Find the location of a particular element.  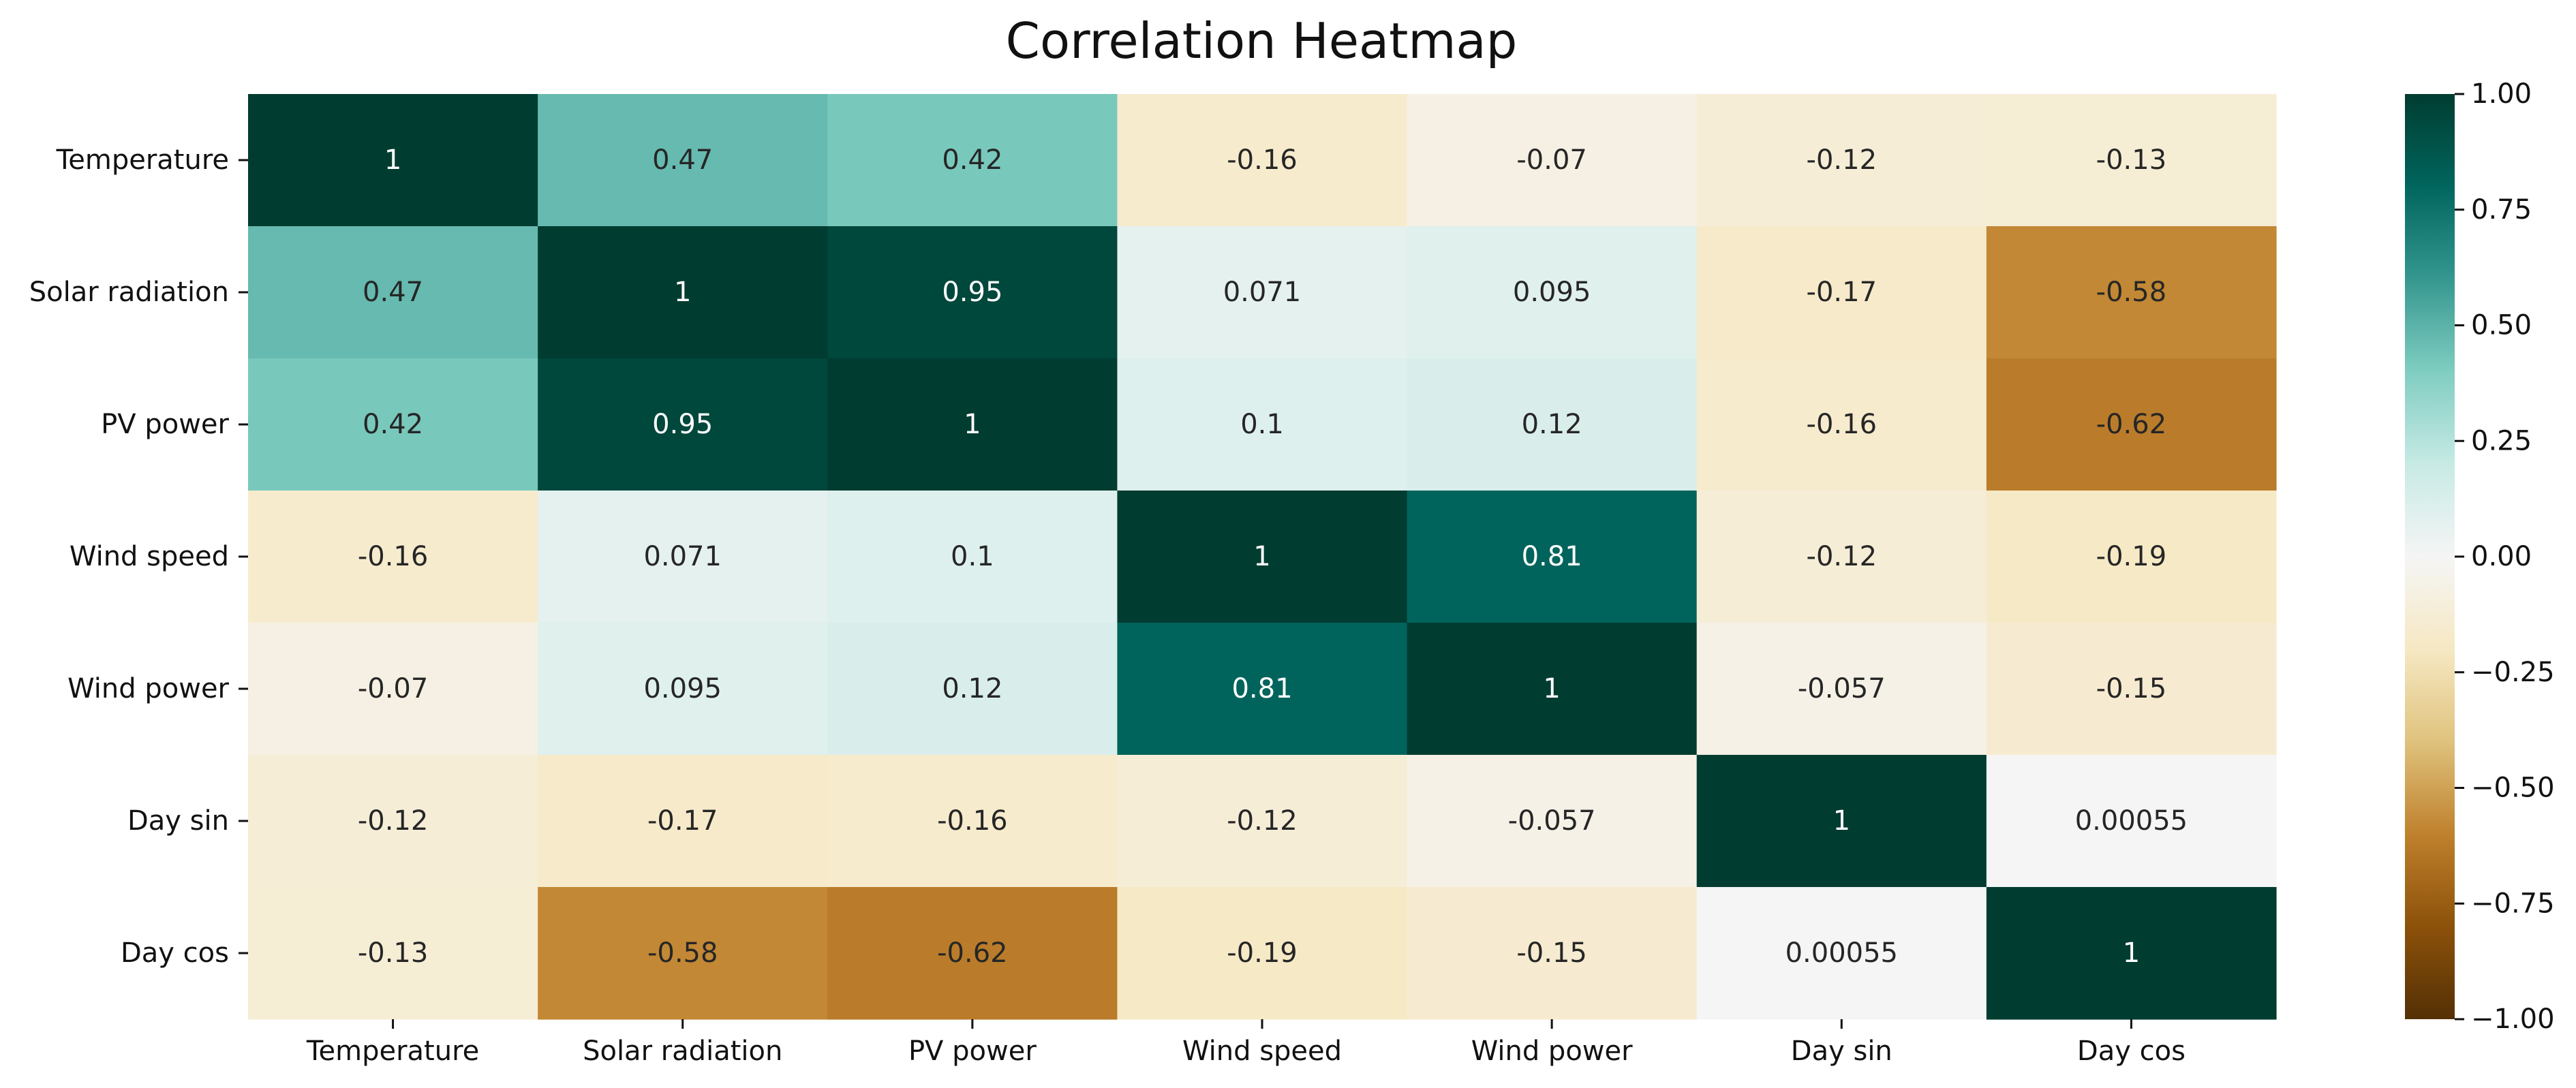

heatmap-cell-r6-c1 is located at coordinates (683, 953).